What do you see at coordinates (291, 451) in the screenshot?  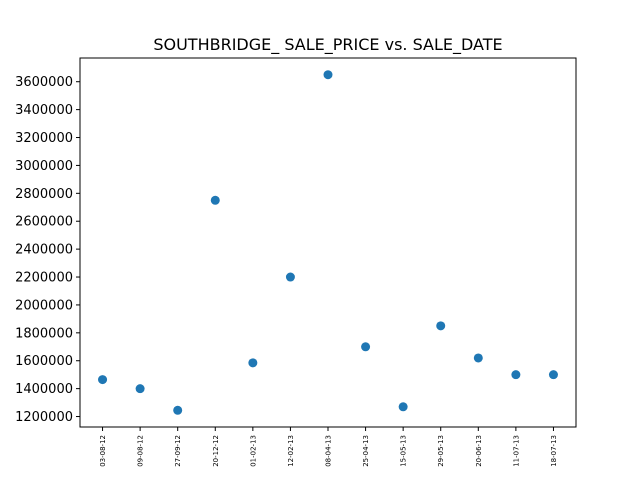 I see `x-tick-label: 12-02-13` at bounding box center [291, 451].